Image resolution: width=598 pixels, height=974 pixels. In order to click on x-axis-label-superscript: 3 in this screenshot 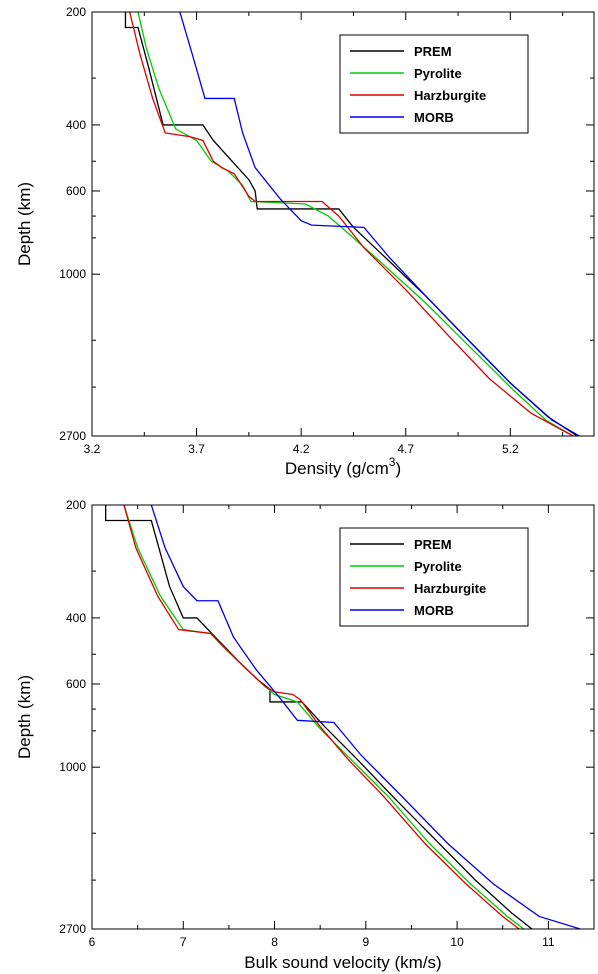, I will do `click(392, 462)`.